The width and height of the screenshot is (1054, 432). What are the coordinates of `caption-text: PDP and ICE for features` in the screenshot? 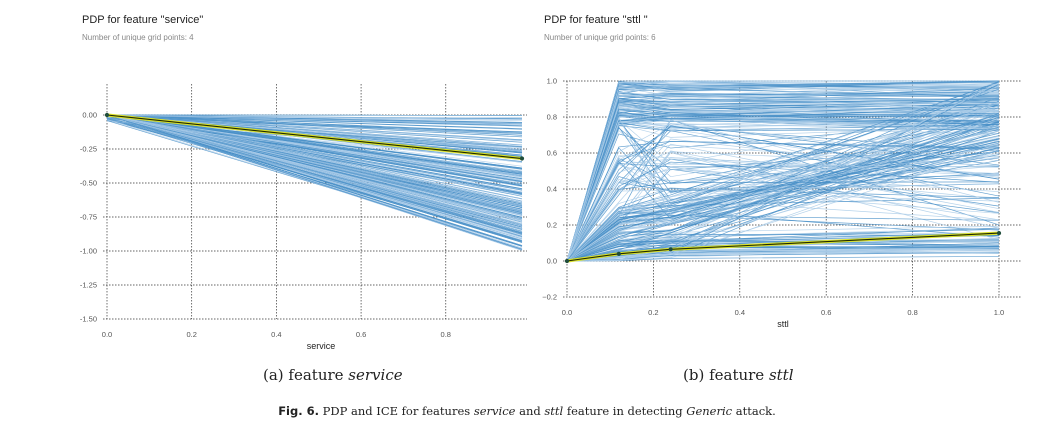 It's located at (396, 411).